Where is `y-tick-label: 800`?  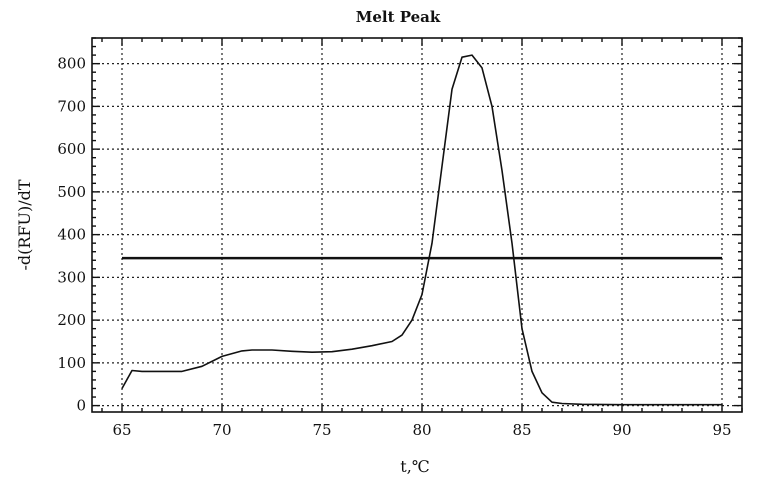 y-tick-label: 800 is located at coordinates (71, 64).